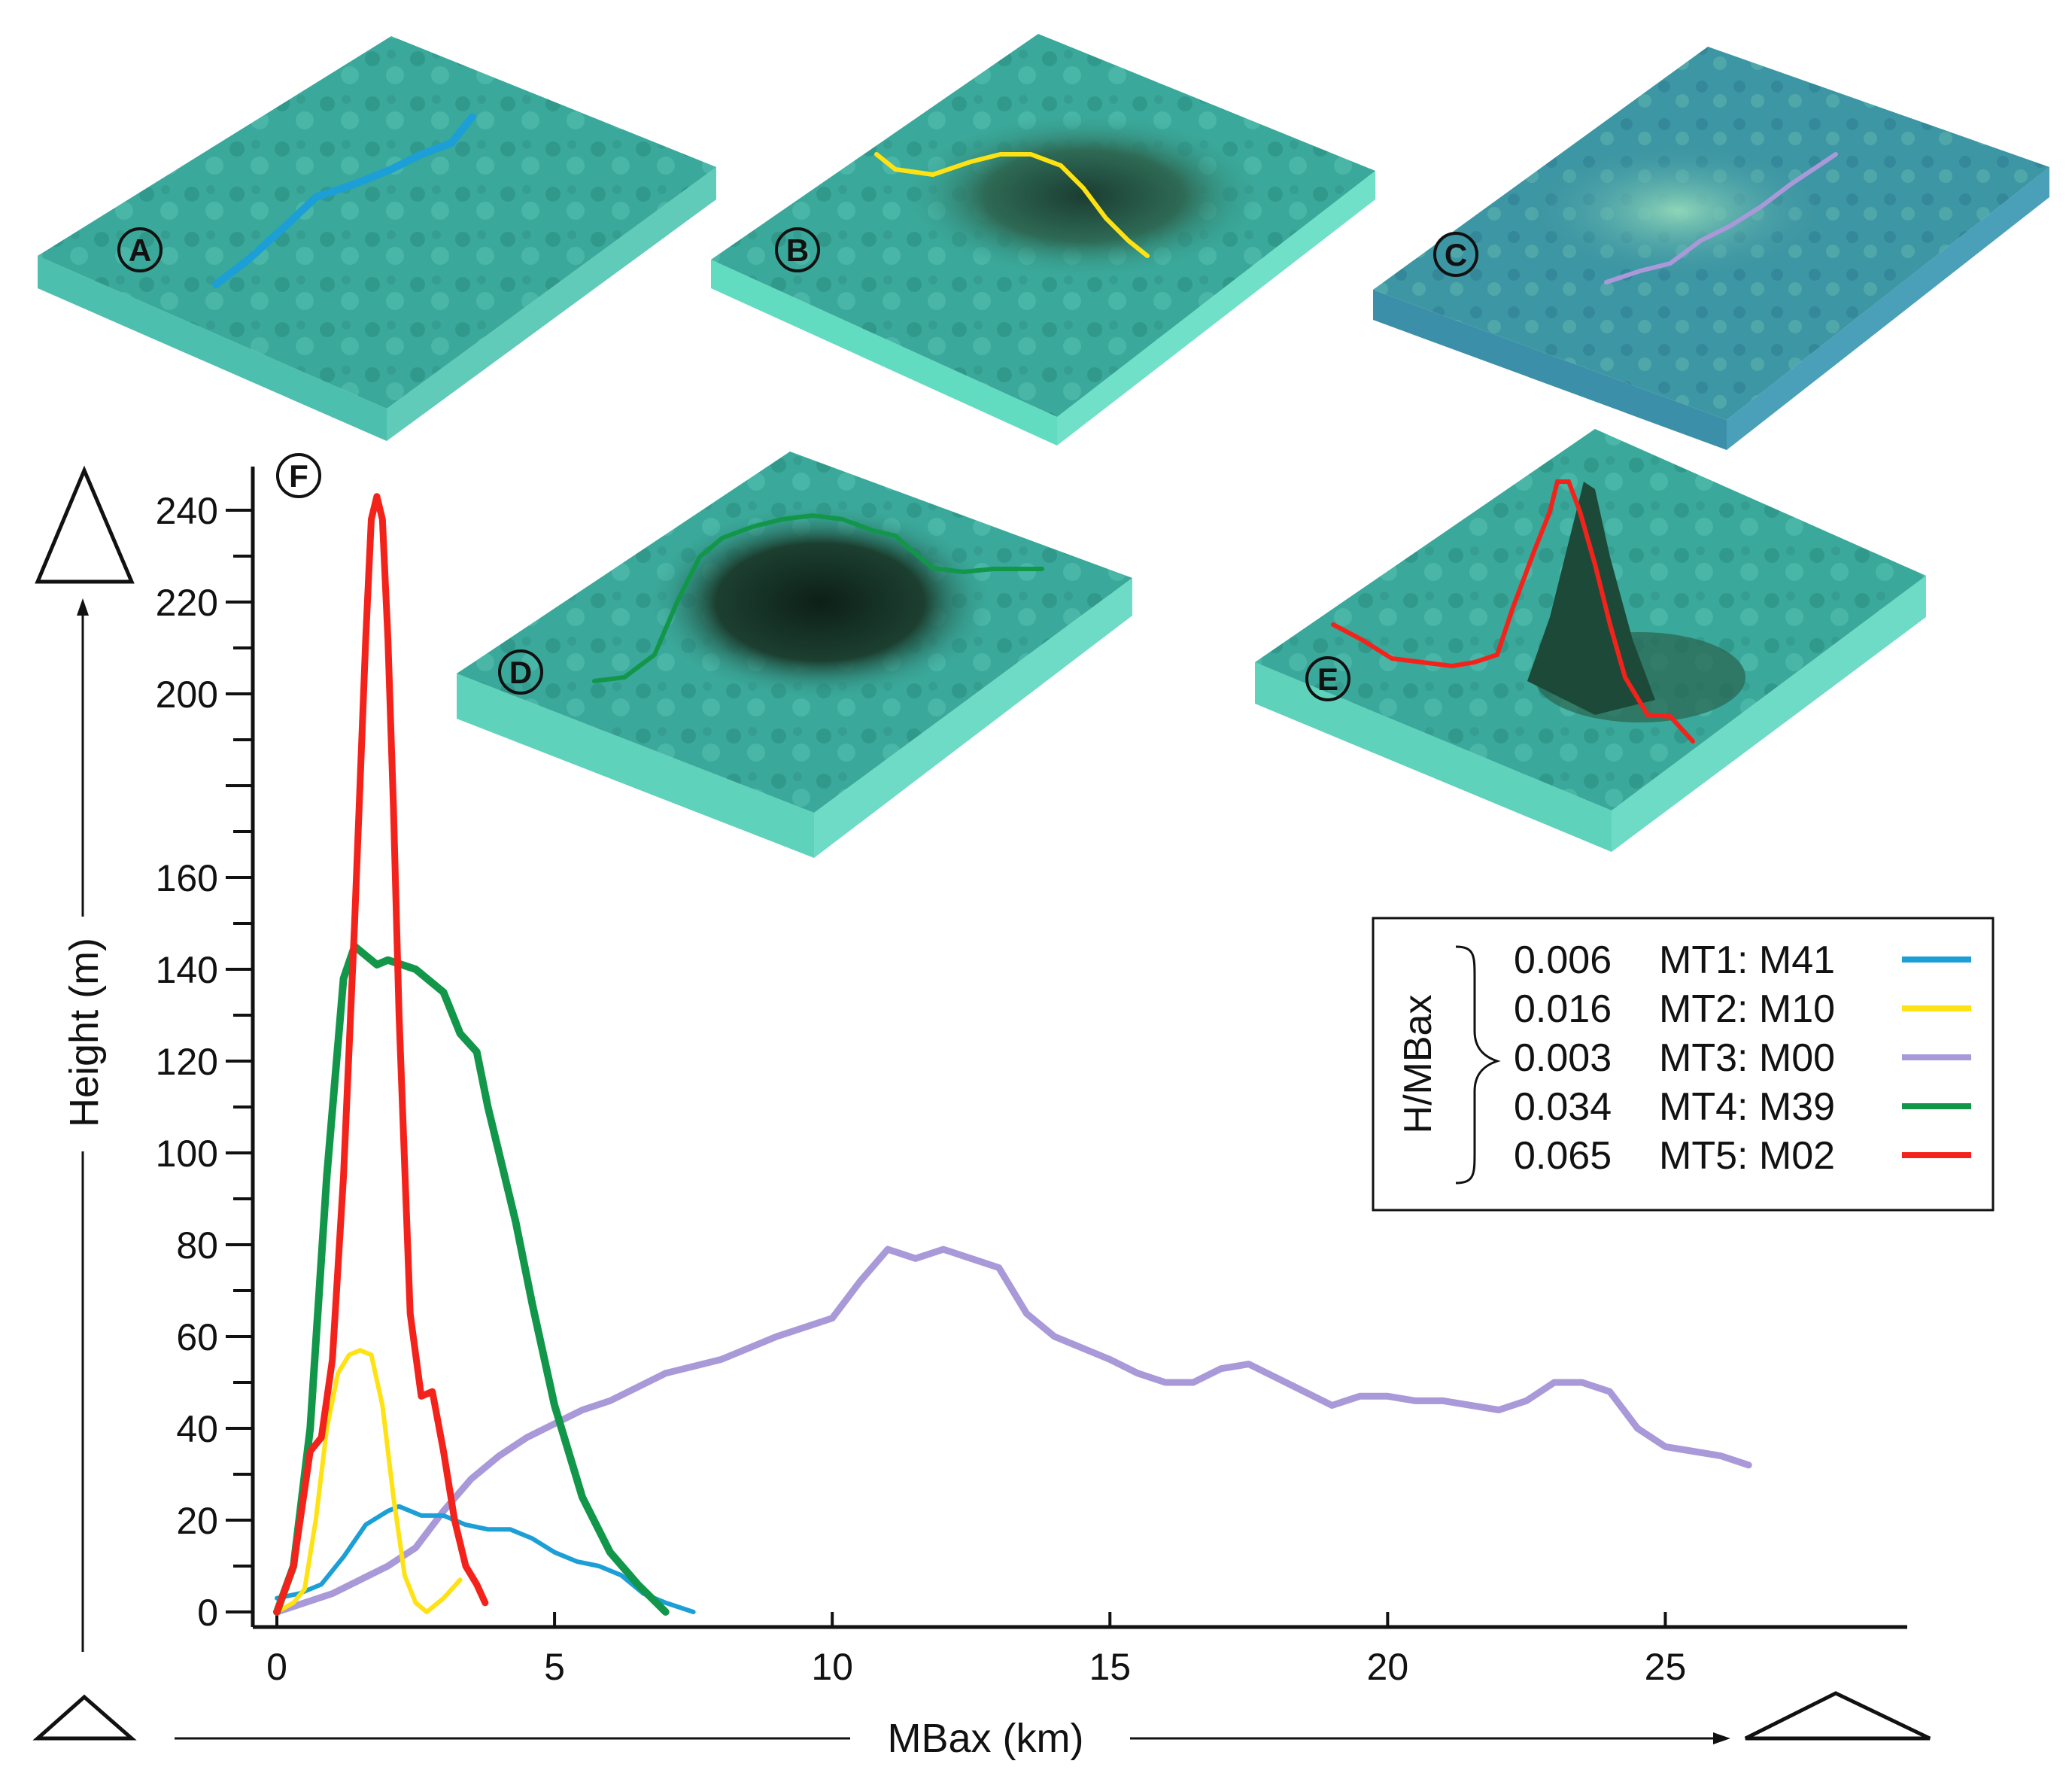  I want to click on x-tick-label: 5, so click(554, 1667).